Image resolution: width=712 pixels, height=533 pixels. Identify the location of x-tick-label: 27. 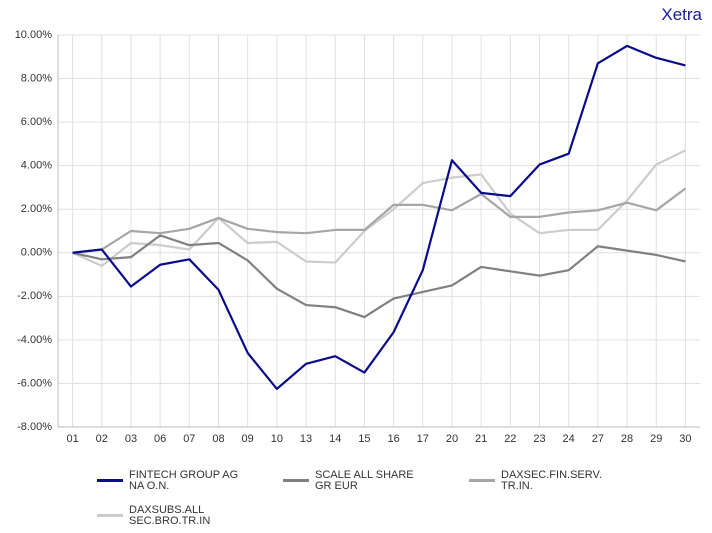
(598, 439).